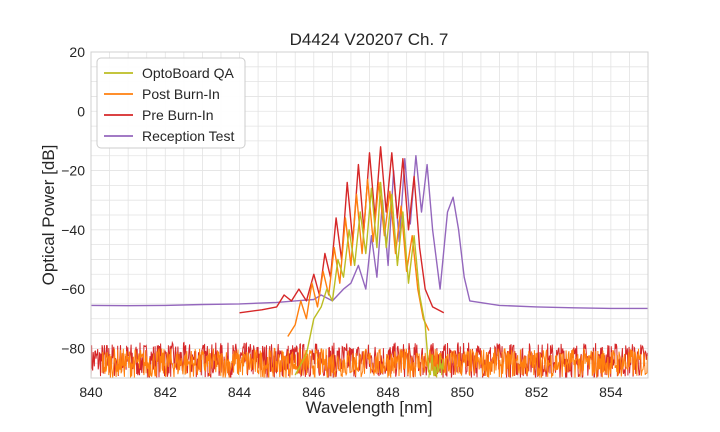  I want to click on chart-title: D4424 V20207 Ch. 7, so click(369, 39).